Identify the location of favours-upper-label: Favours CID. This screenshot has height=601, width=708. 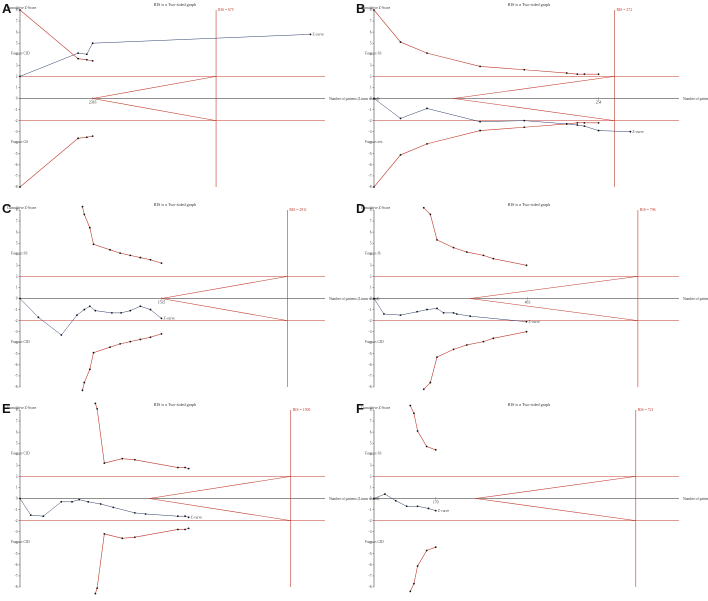
(20, 453).